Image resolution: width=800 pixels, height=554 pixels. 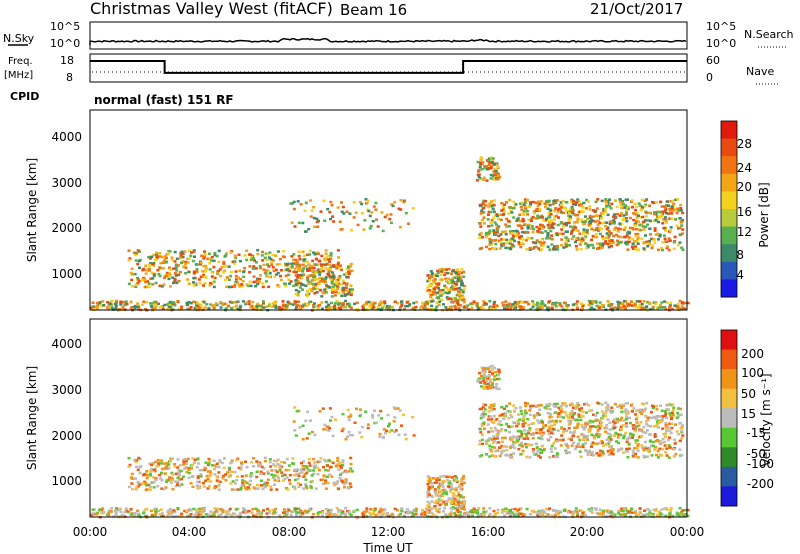 I want to click on power-cbar-tick-20: 20, so click(x=744, y=187).